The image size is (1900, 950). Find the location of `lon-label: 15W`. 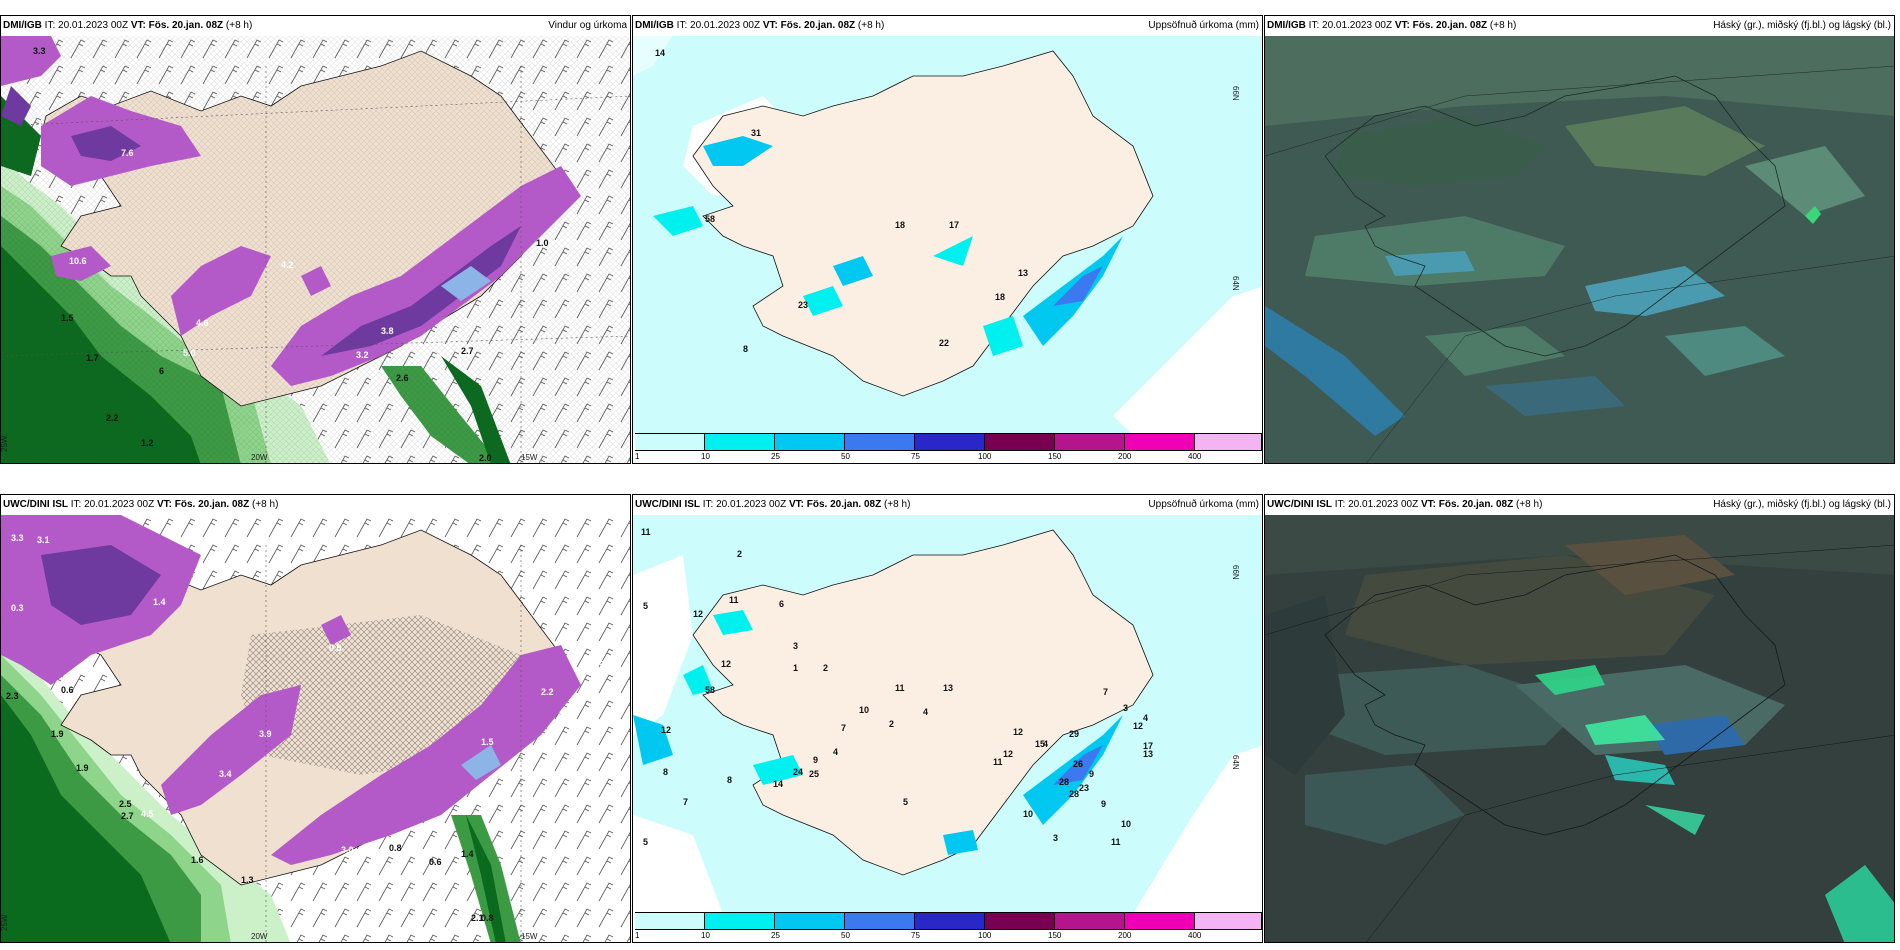

lon-label: 15W is located at coordinates (529, 457).